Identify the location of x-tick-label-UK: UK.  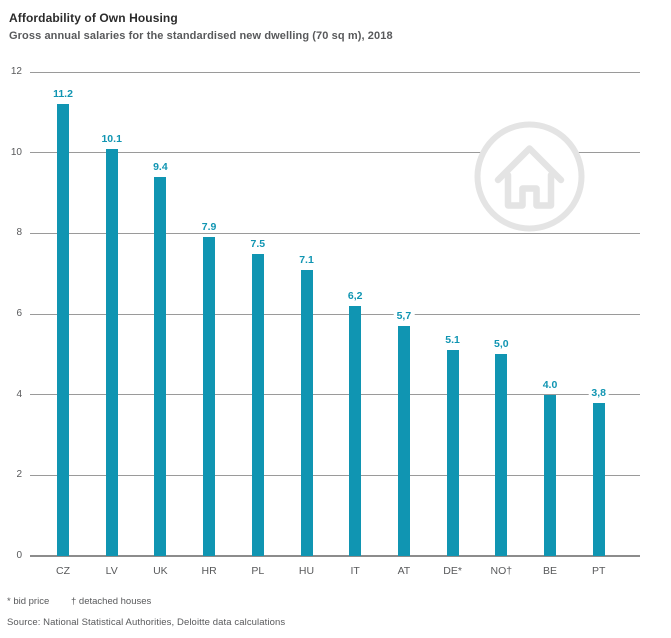
(160, 571).